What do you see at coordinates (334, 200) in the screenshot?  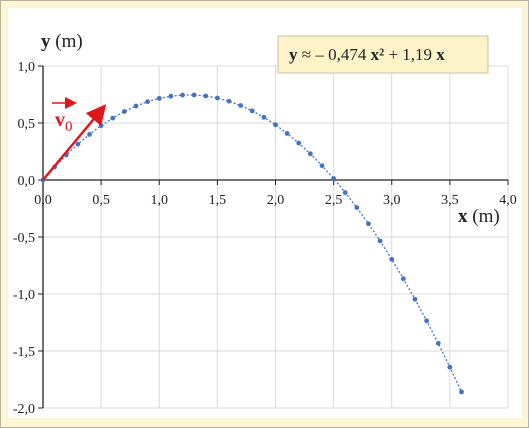 I see `x-tick-label: 2,5` at bounding box center [334, 200].